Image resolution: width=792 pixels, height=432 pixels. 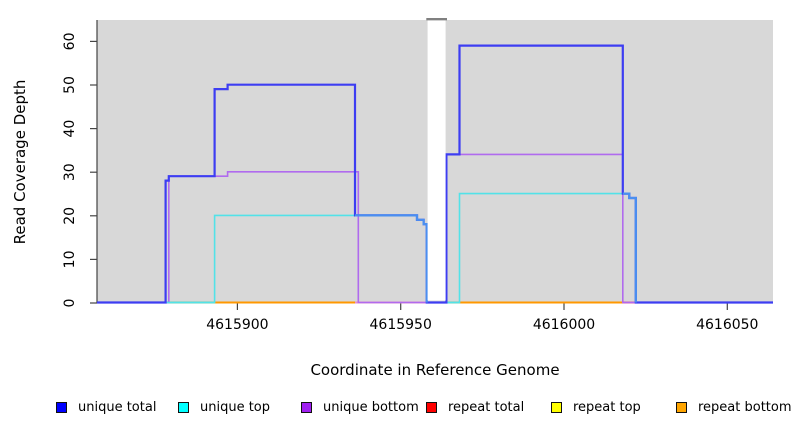 What do you see at coordinates (237, 325) in the screenshot?
I see `x-tick-label: 4615900` at bounding box center [237, 325].